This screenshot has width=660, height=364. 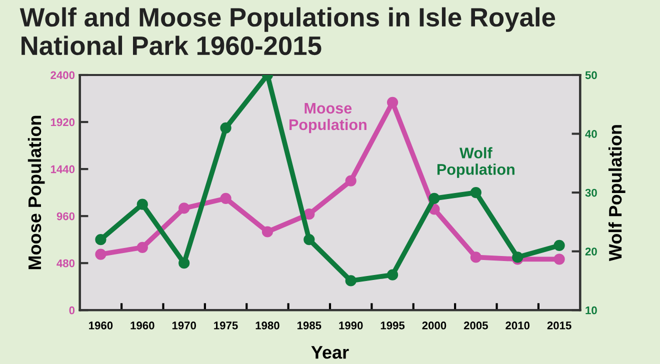 What do you see at coordinates (351, 326) in the screenshot?
I see `x-tick-label: 1990` at bounding box center [351, 326].